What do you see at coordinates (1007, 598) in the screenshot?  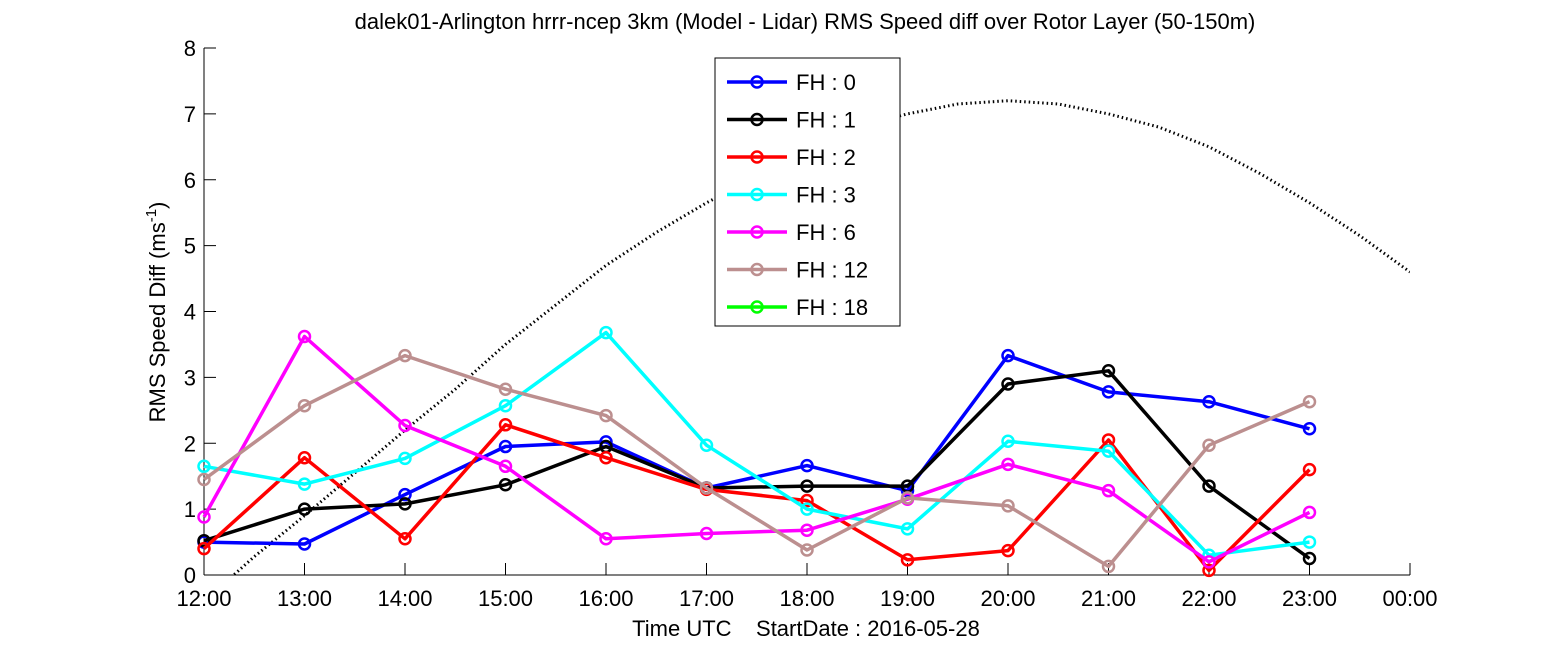 I see `x-tick-label: 20:00` at bounding box center [1007, 598].